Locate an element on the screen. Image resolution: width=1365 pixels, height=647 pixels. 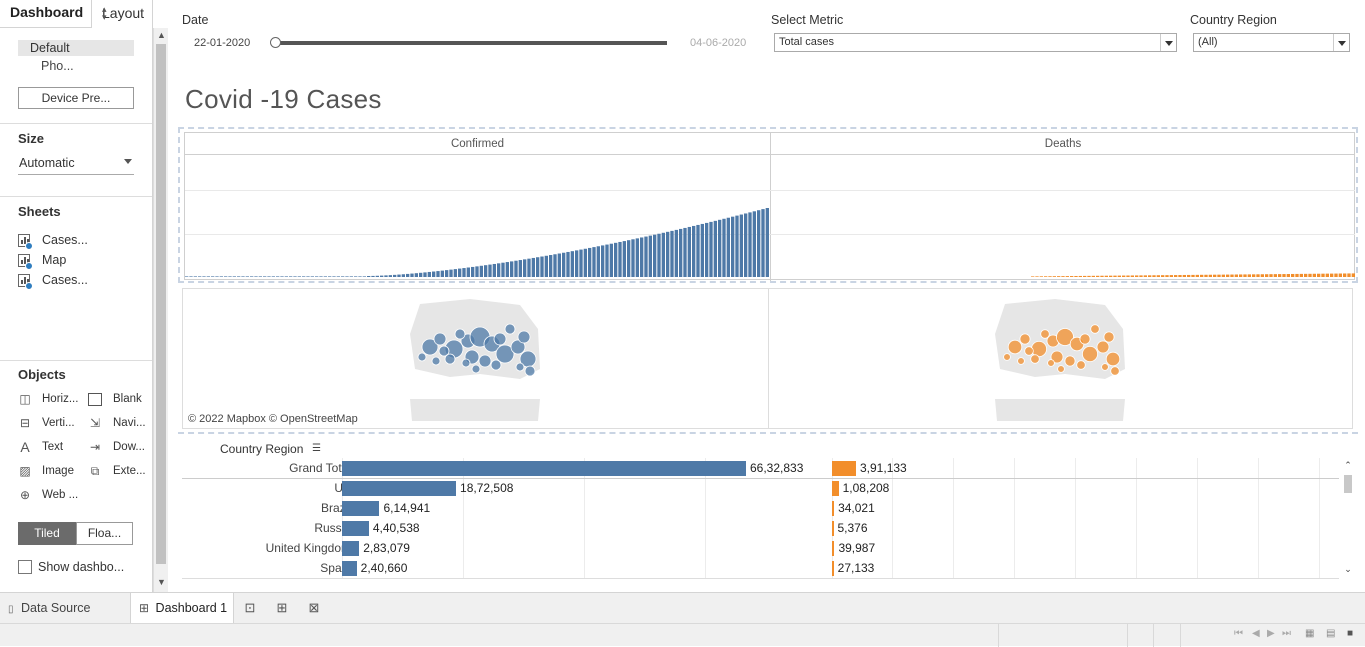
table-row: Russia 4,40,538 5,376 is located at coordinates (760, 528).